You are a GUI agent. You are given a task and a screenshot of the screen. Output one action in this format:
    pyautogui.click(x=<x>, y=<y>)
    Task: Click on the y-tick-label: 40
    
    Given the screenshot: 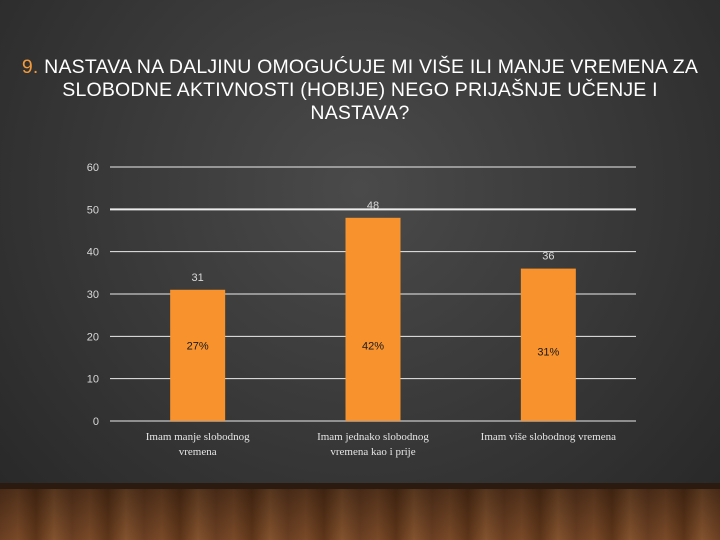 What is the action you would take?
    pyautogui.click(x=93, y=253)
    